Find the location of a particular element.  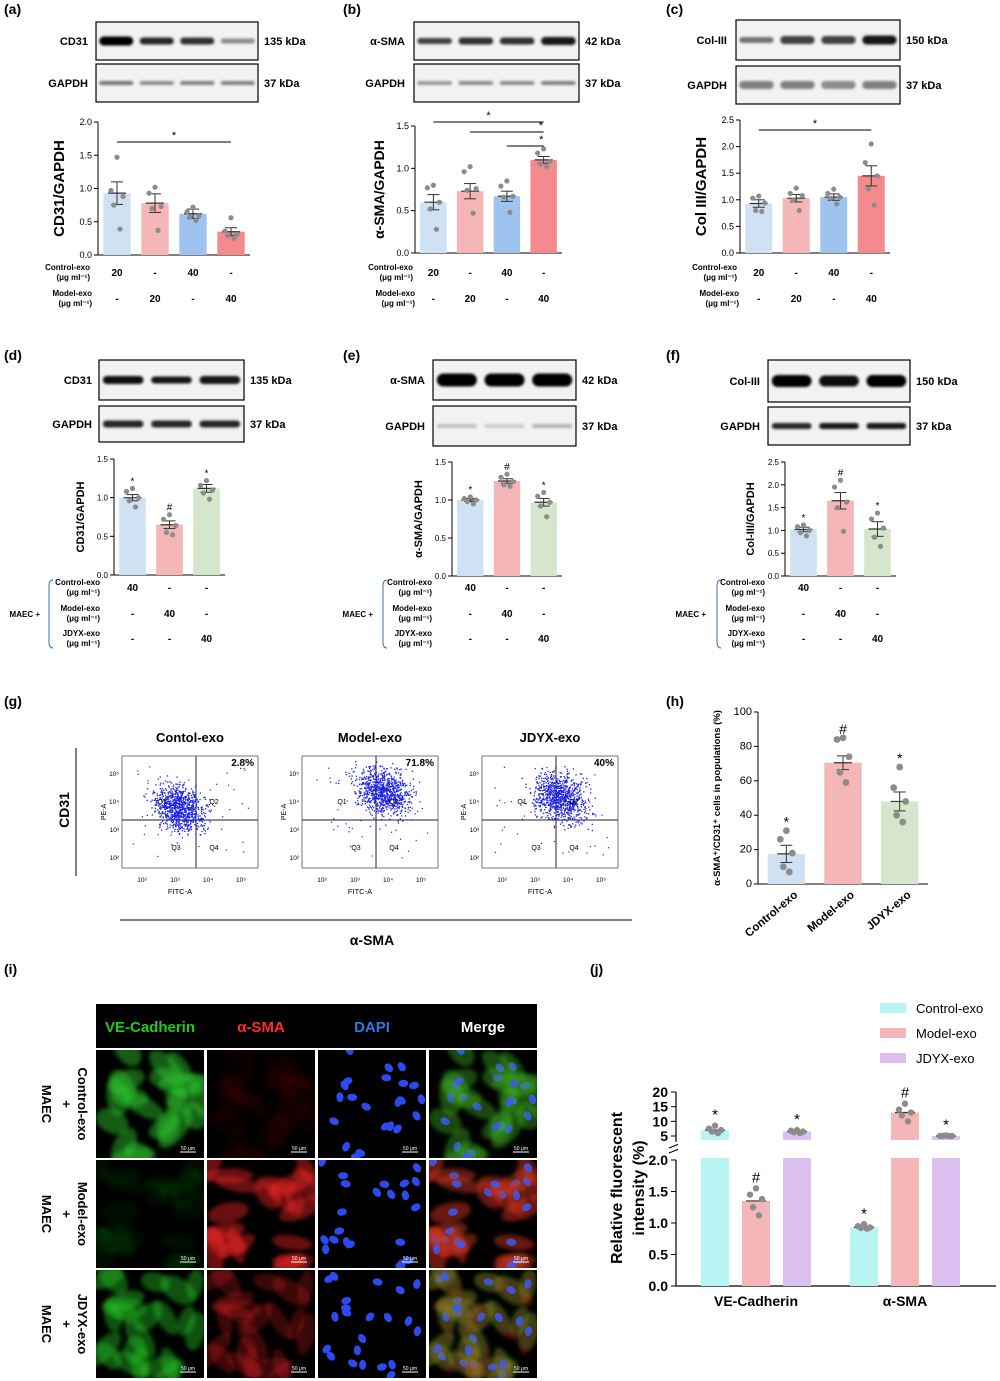

dose-row-label: JDYX-exo is located at coordinates (81, 633).